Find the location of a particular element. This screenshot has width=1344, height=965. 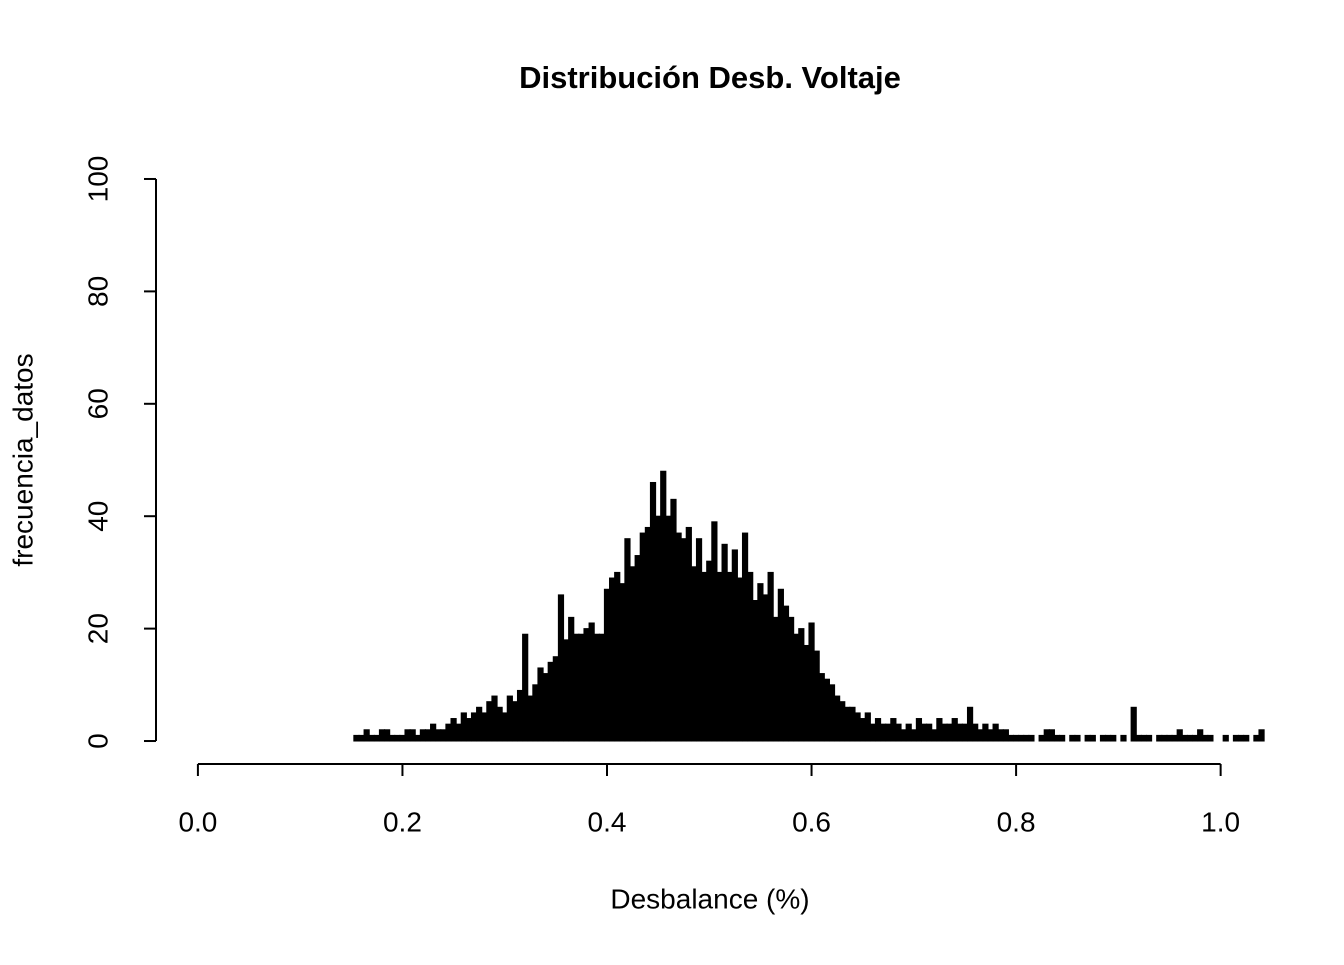

y-tick-label: 60 is located at coordinates (97, 403).